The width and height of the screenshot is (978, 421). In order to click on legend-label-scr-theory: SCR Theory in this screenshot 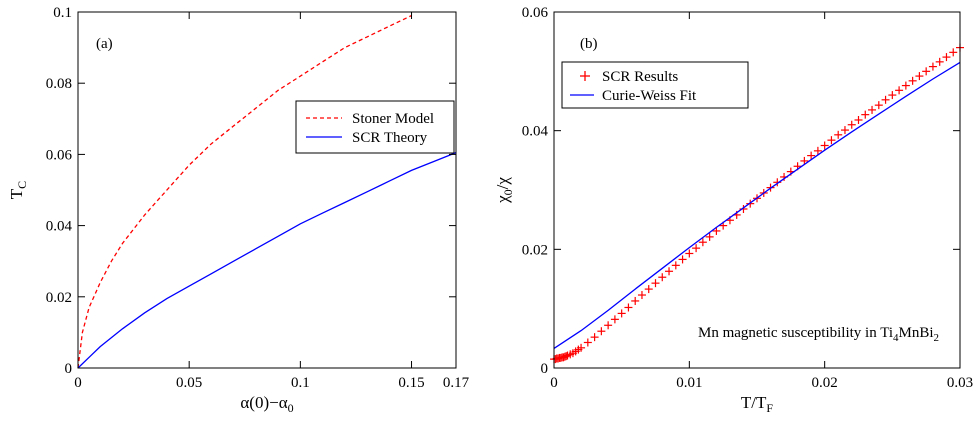, I will do `click(390, 138)`.